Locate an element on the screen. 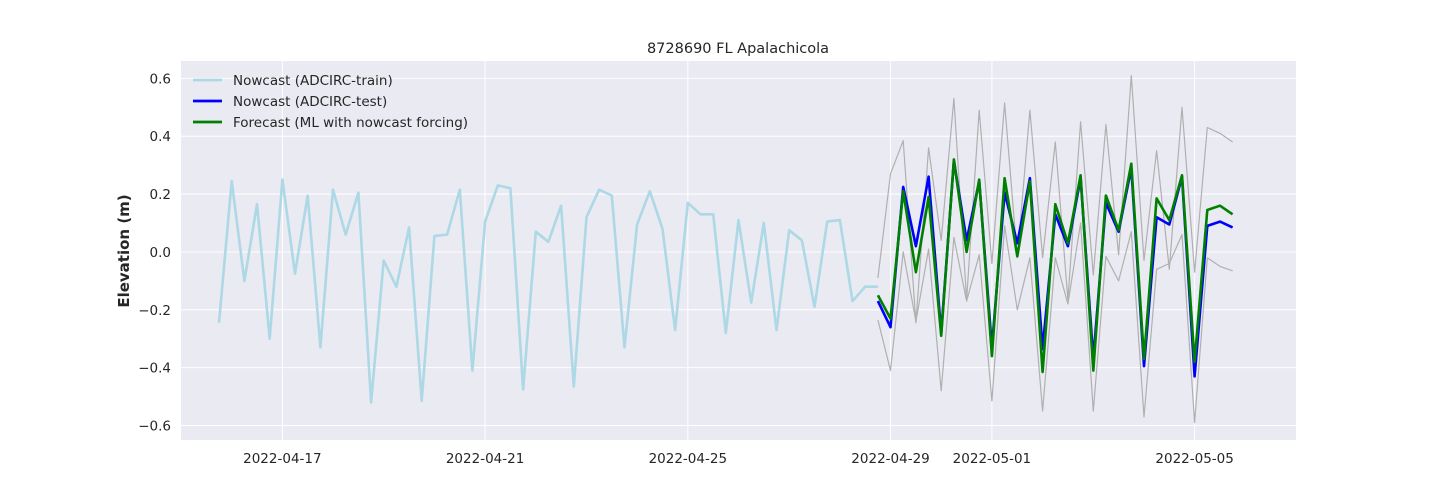 This screenshot has width=1440, height=504. chart-title: 8728690 FL Apalachicola is located at coordinates (738, 49).